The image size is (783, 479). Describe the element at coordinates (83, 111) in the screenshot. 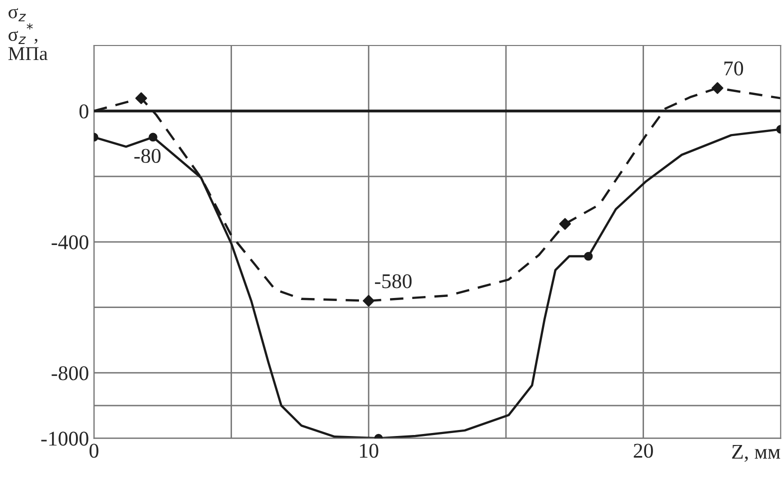

I see `y-tick-label: 0` at that location.